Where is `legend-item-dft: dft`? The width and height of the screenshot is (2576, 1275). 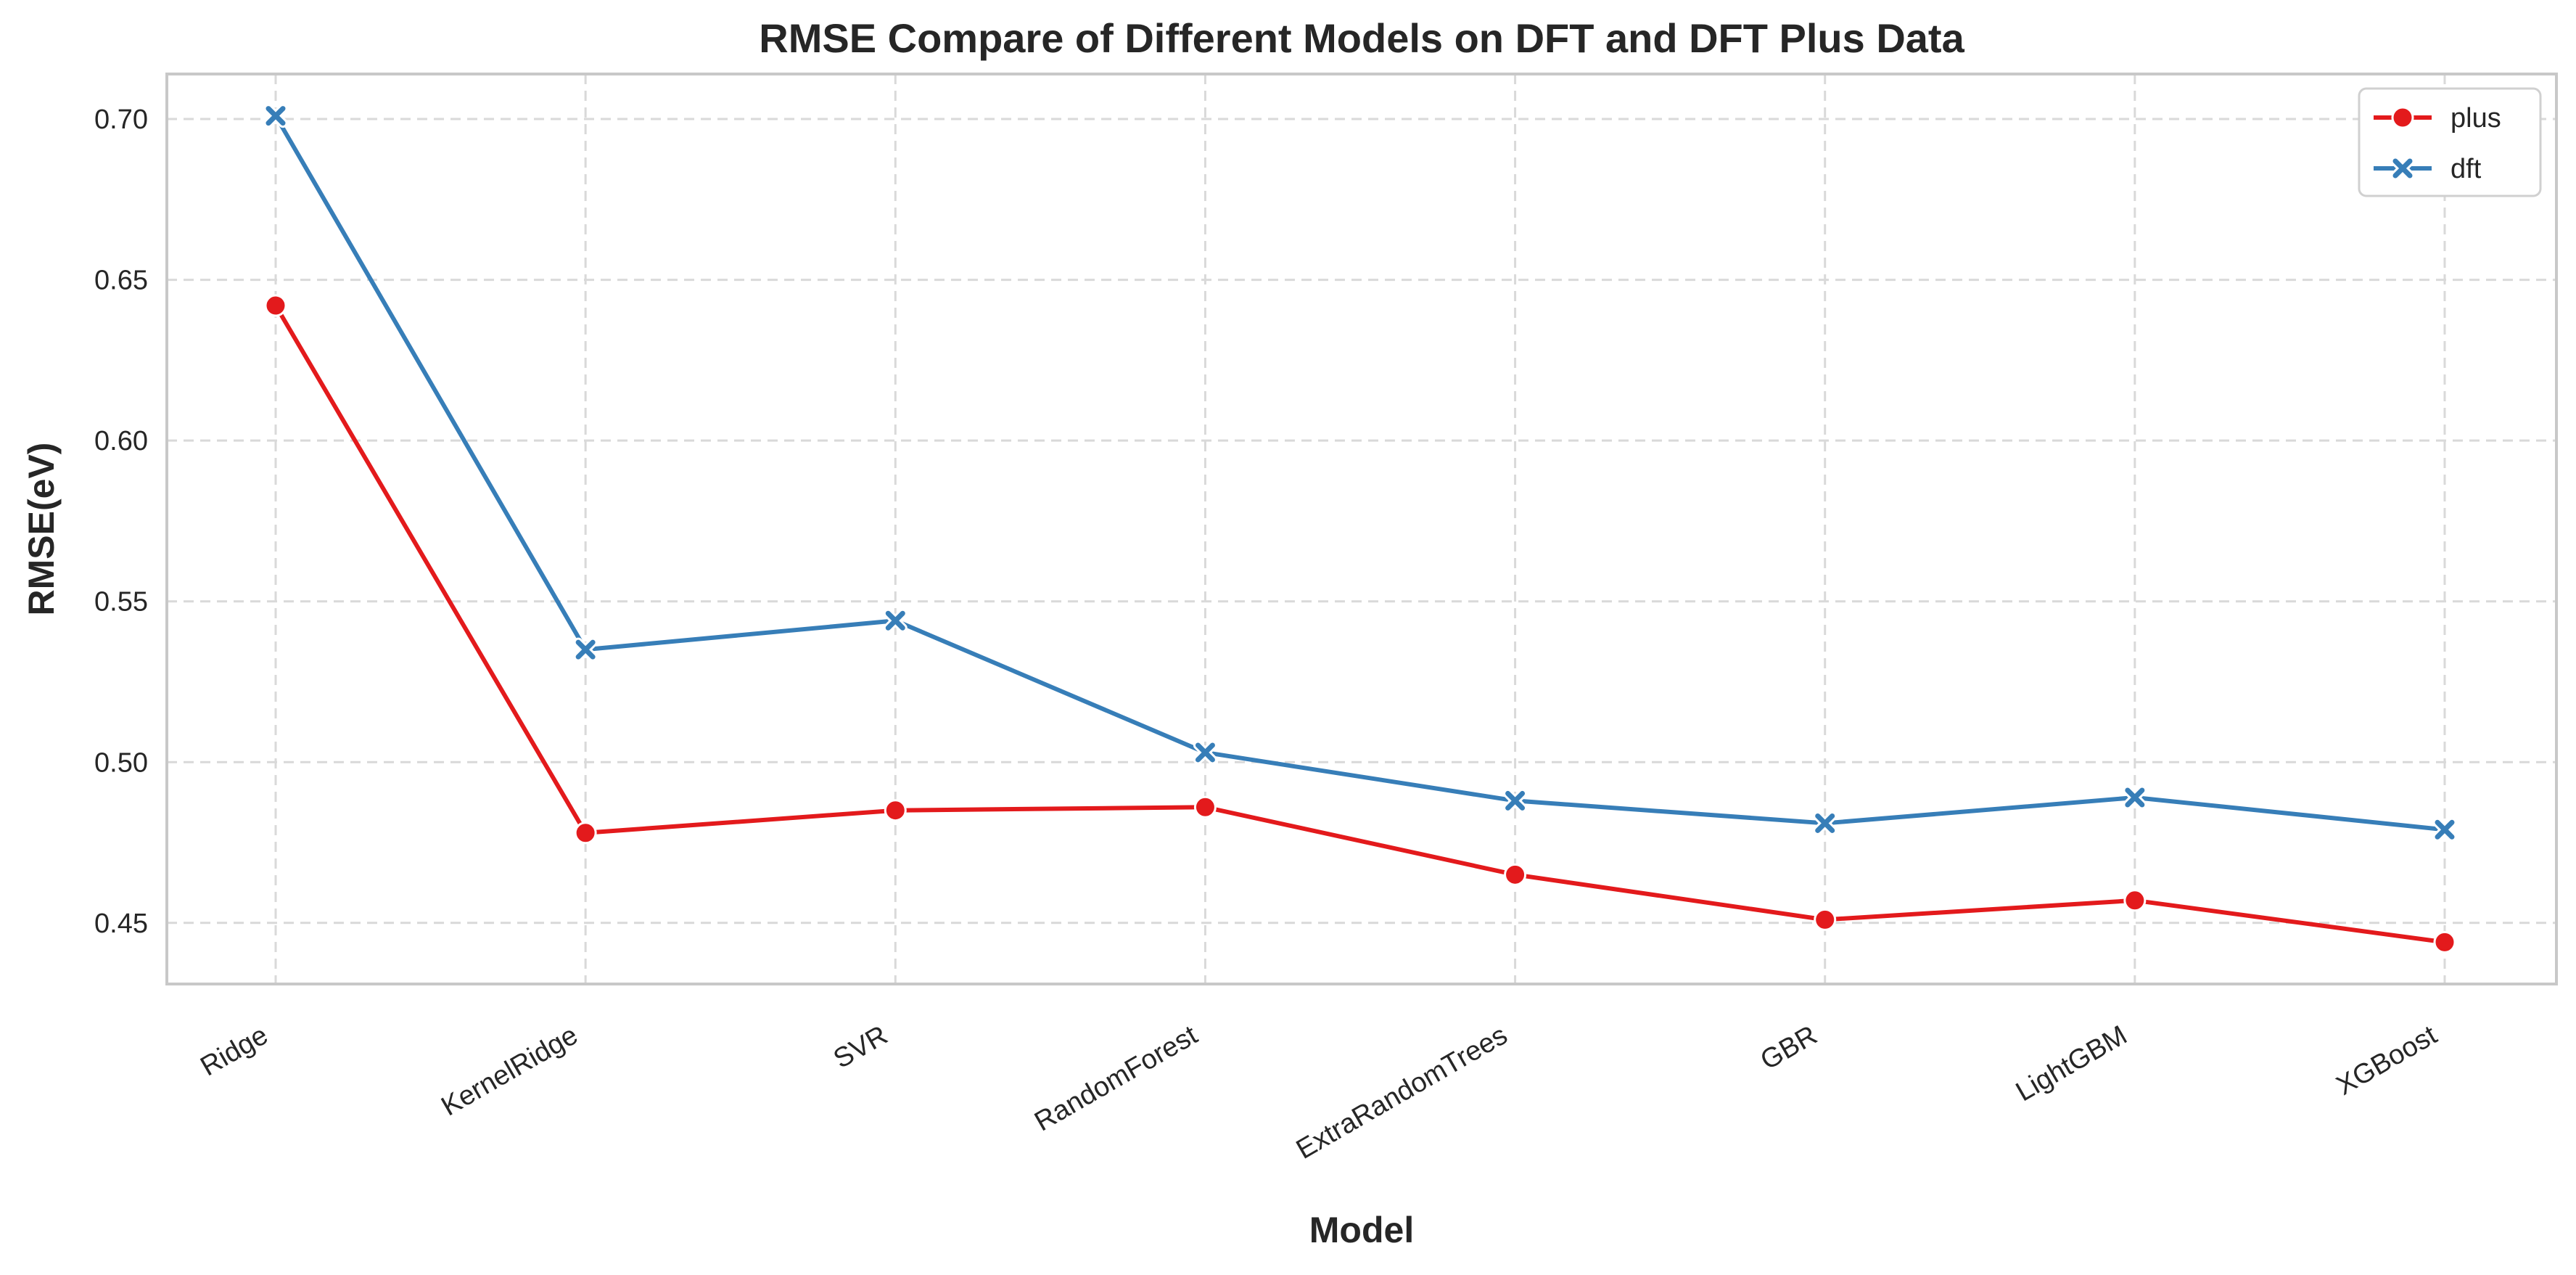 legend-item-dft: dft is located at coordinates (2428, 169).